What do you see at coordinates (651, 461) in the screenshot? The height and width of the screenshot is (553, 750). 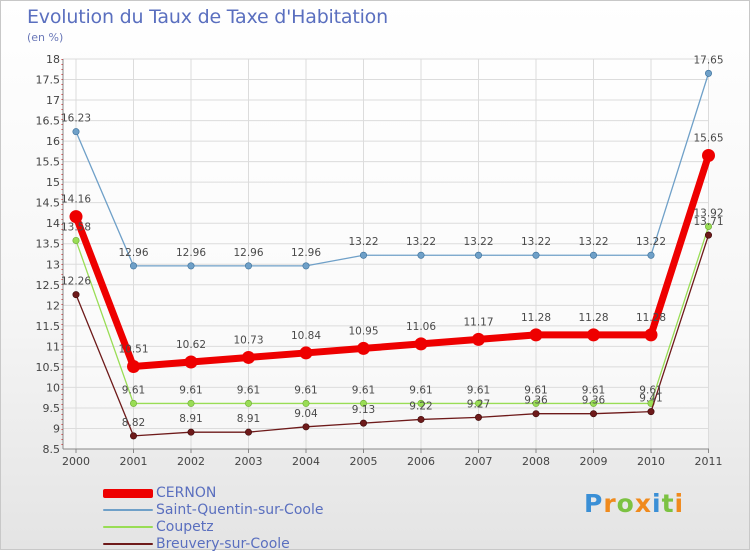 I see `x-tick-label: 2010` at bounding box center [651, 461].